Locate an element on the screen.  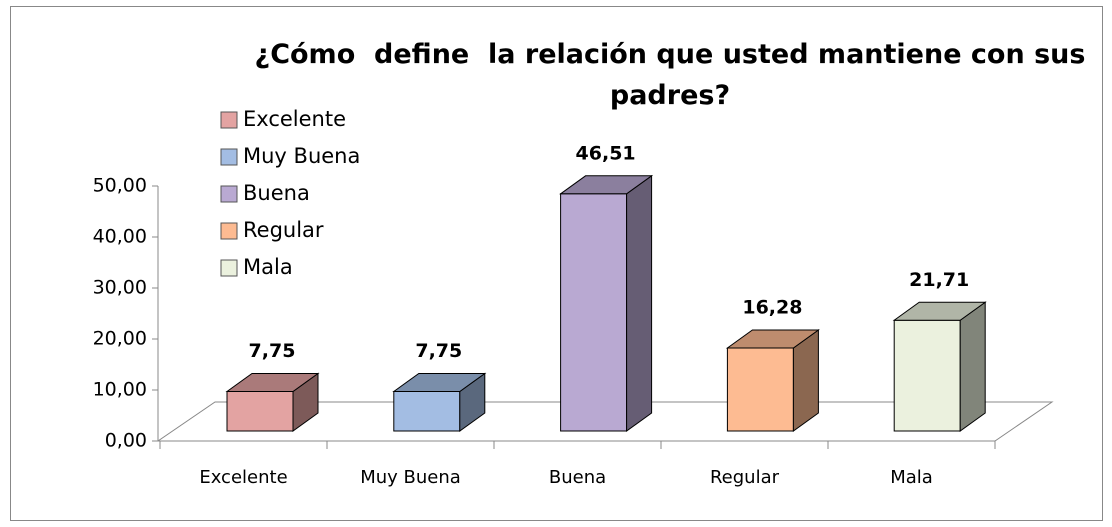
x-tick-label: Buena is located at coordinates (577, 477).